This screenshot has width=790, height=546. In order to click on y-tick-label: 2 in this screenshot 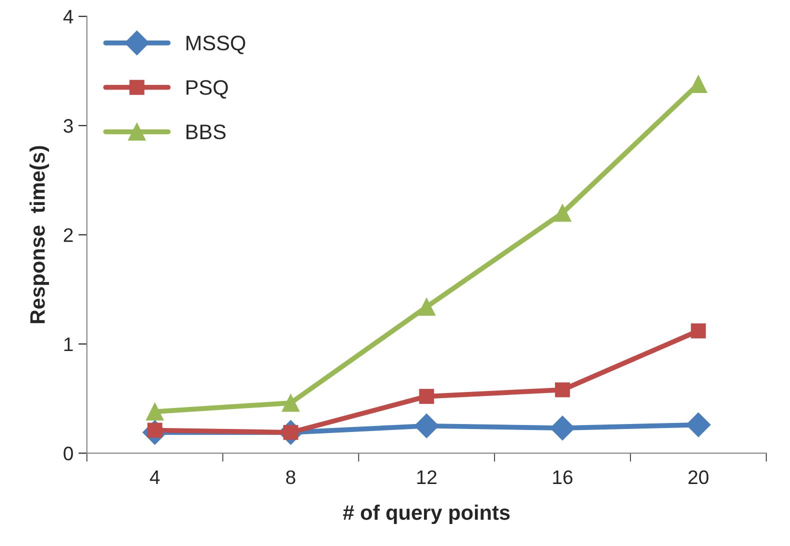, I will do `click(68, 235)`.